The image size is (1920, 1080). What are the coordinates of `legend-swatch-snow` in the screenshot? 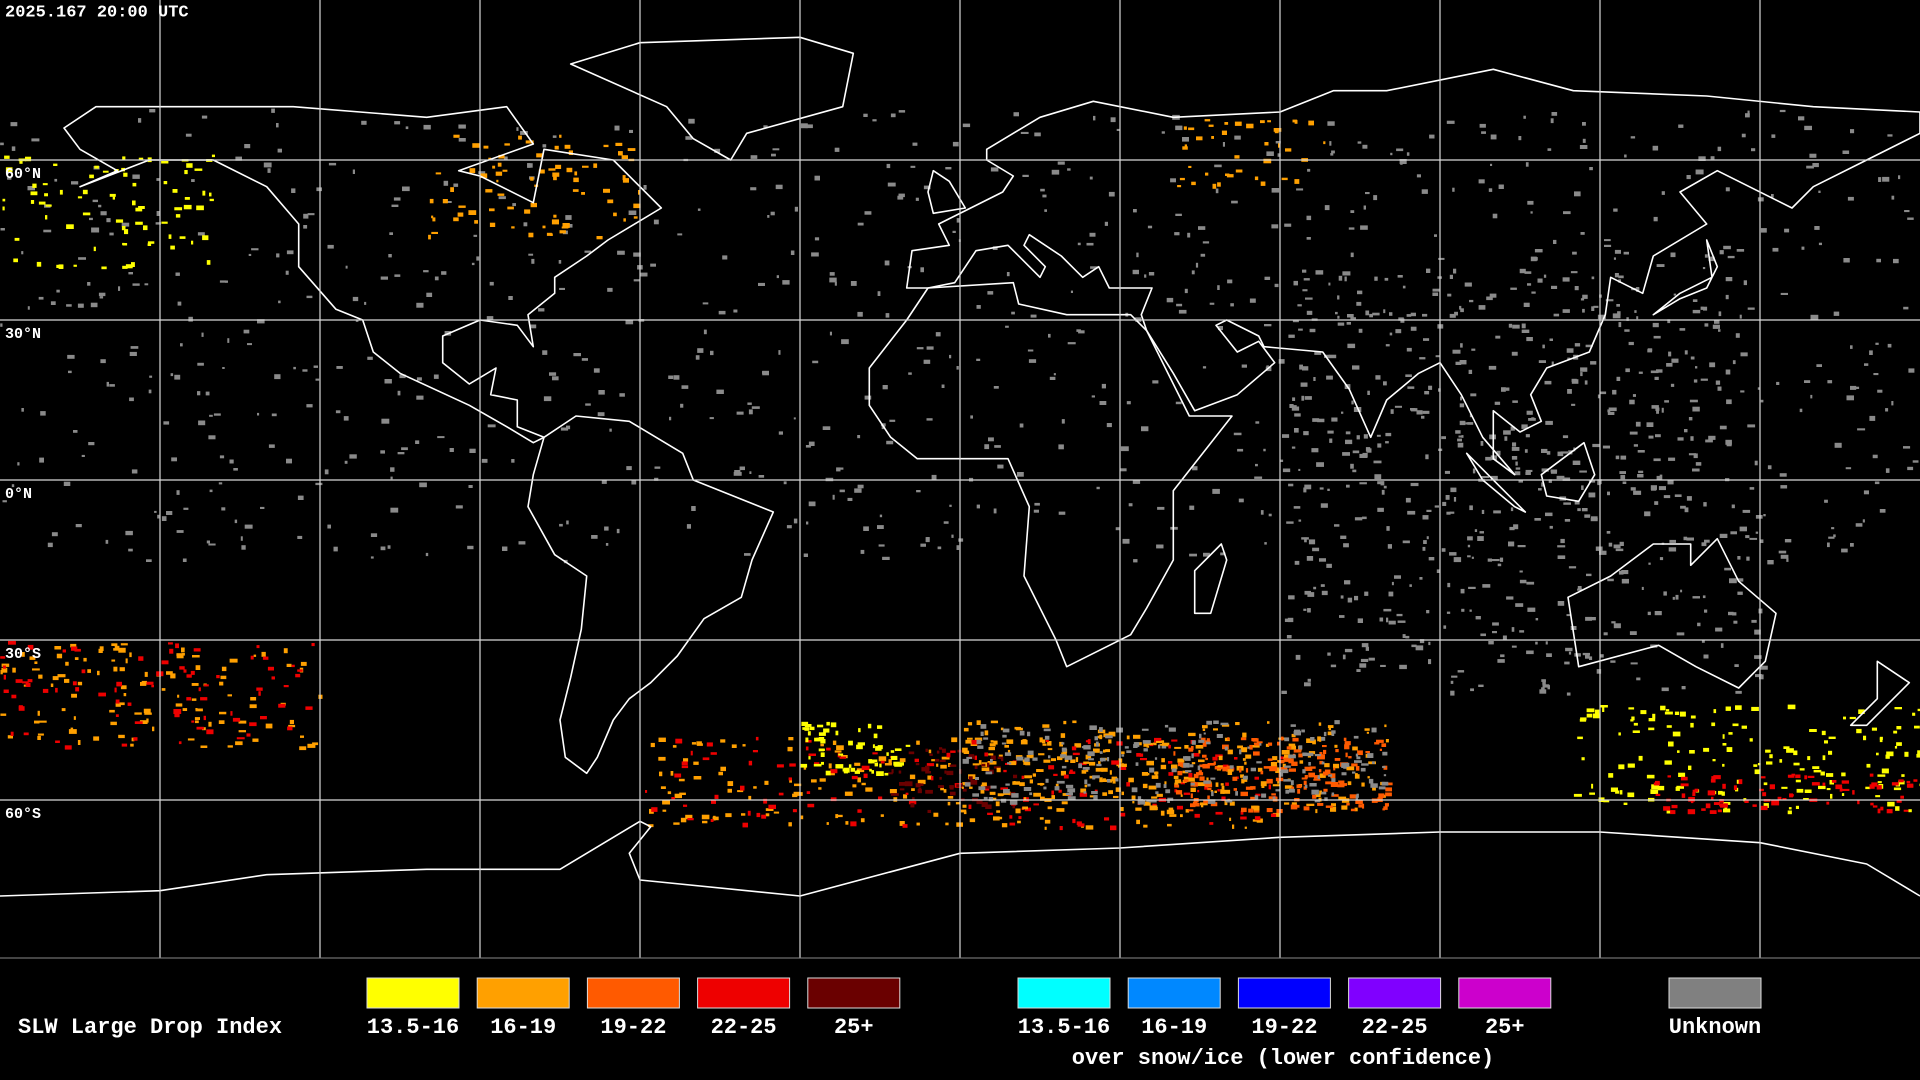 It's located at (1395, 993).